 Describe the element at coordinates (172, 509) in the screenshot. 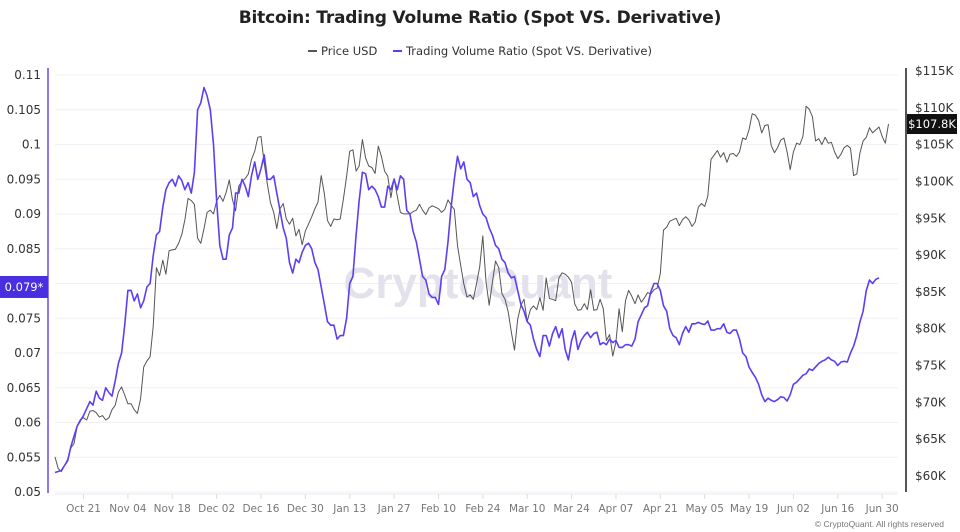

I see `x-tick-label: Nov 18` at that location.